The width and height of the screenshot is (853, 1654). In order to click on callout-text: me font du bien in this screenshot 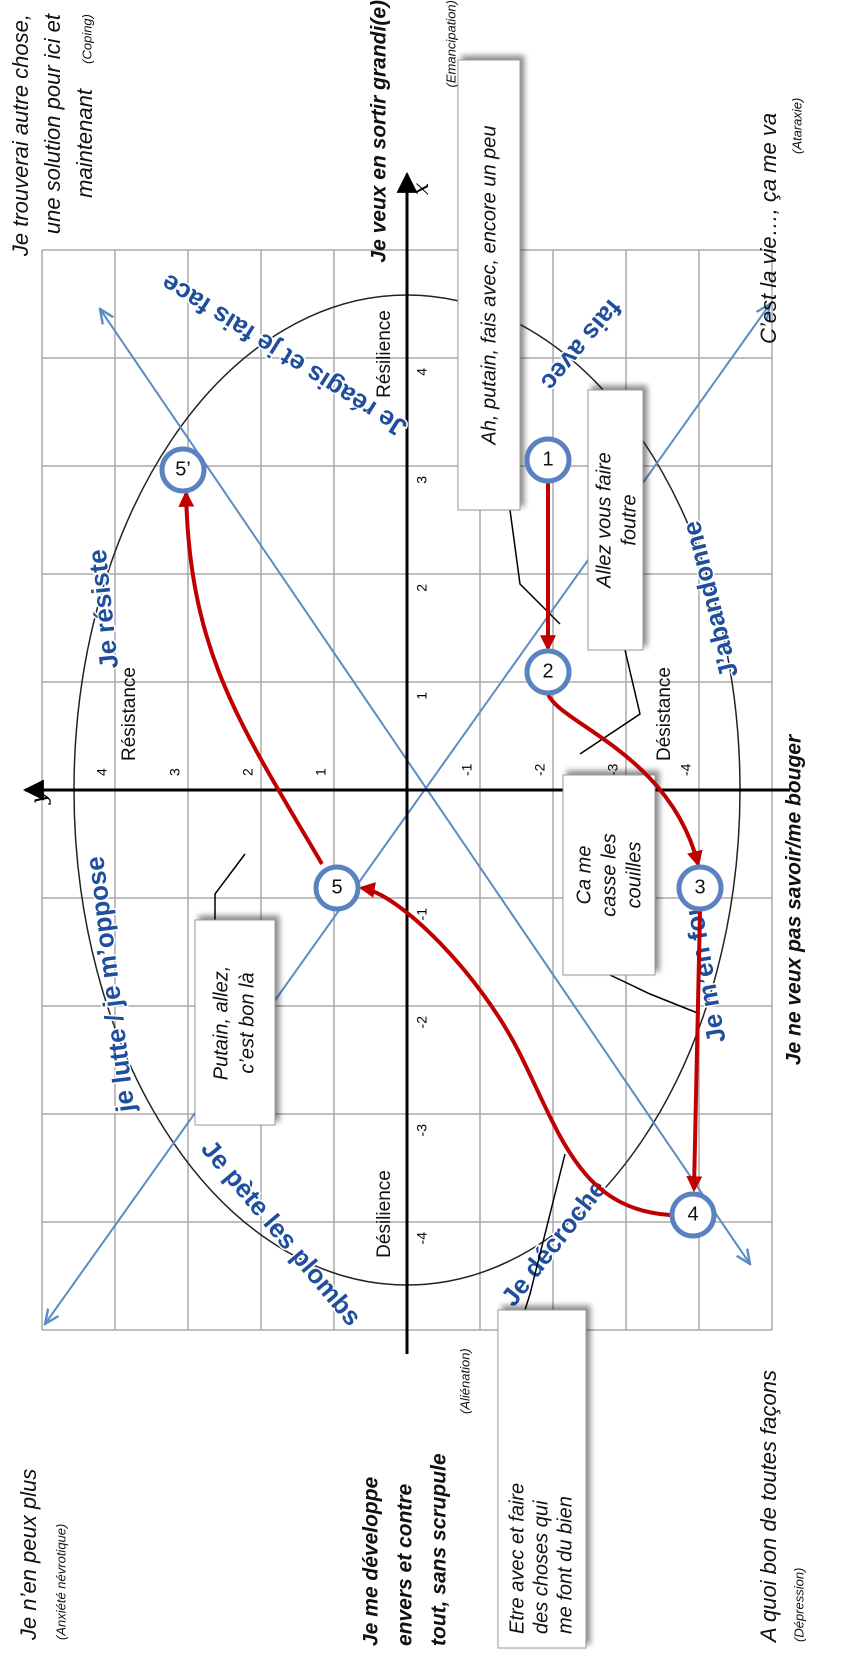, I will do `click(565, 1565)`.